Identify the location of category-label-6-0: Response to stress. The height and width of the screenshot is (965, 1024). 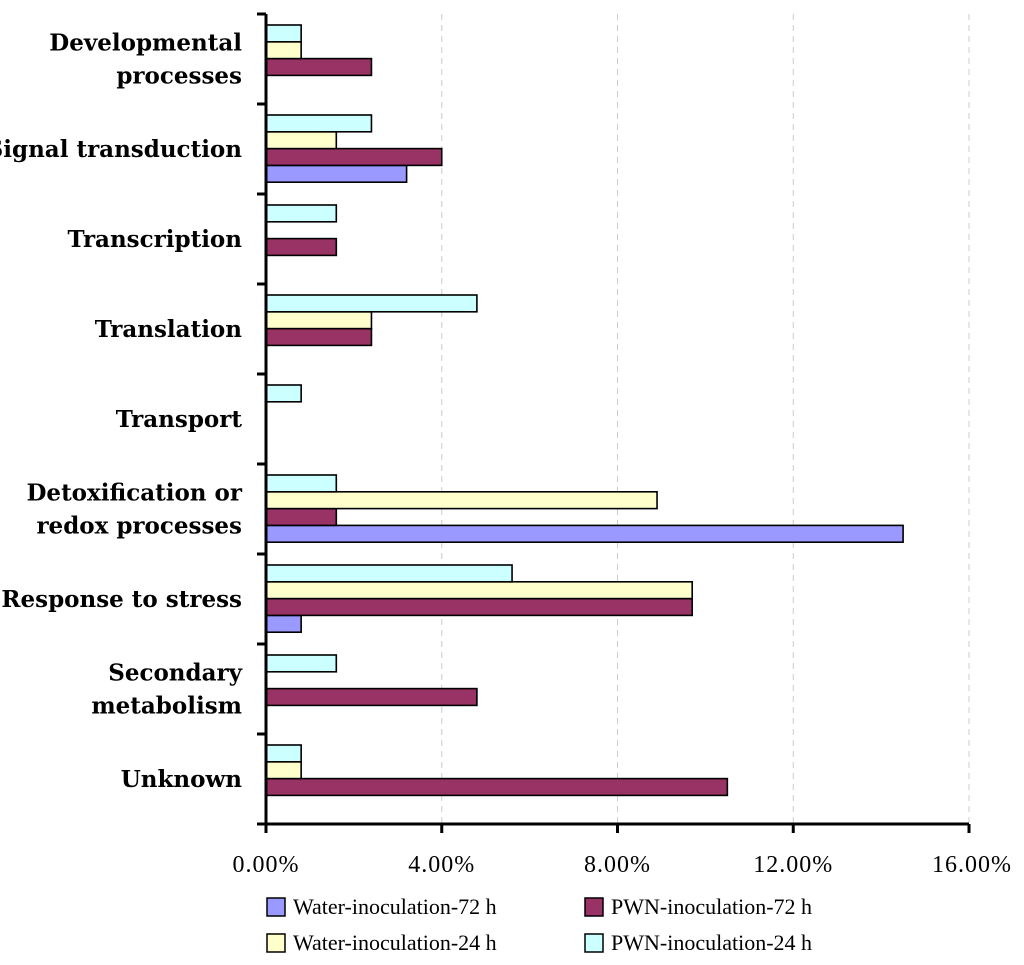
(121, 599).